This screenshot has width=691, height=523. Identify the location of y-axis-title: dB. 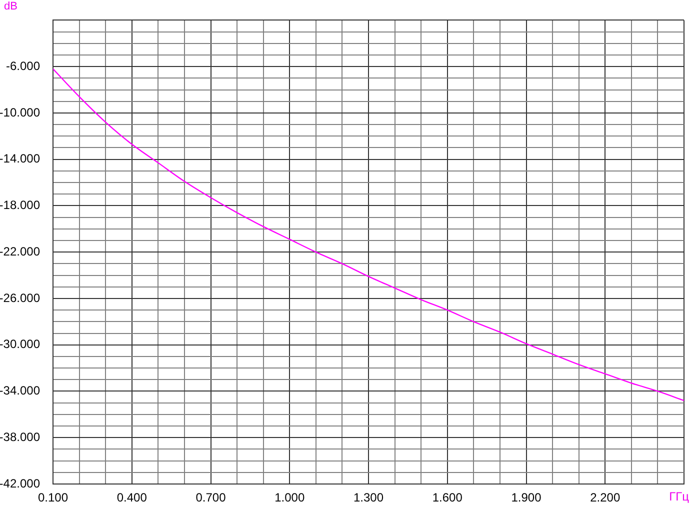
(11, 6).